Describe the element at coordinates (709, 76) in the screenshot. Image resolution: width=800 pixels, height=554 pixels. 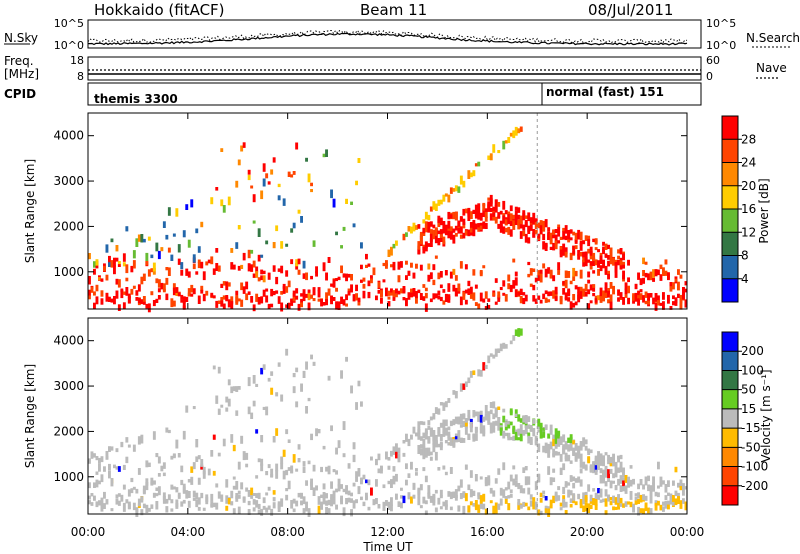
I see `freq-right-tick-bottom: 0` at that location.